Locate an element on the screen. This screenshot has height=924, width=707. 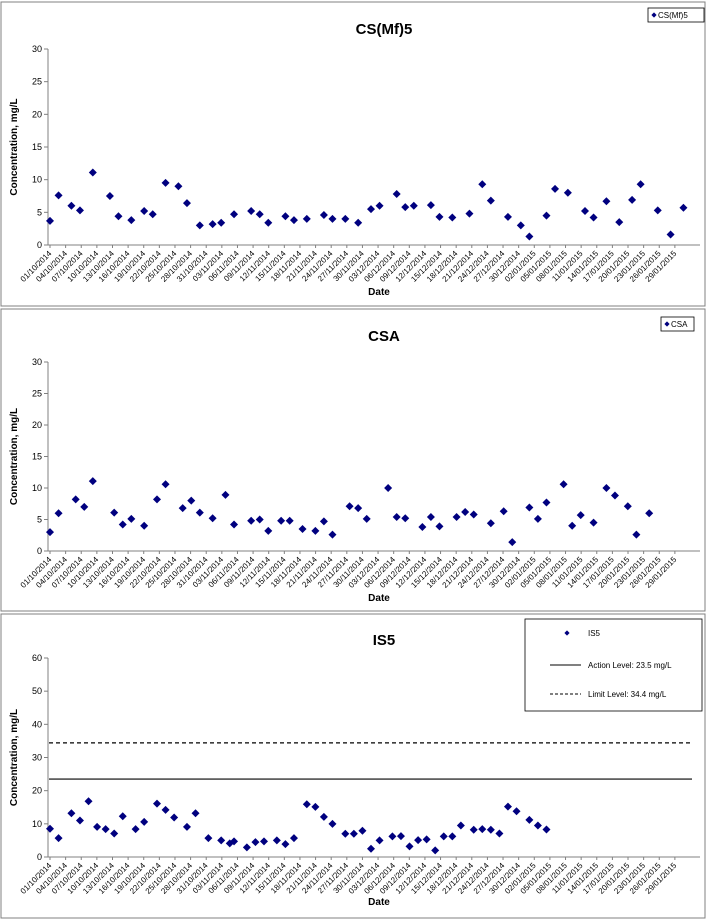
y-tick-label: 40 is located at coordinates (37, 724).